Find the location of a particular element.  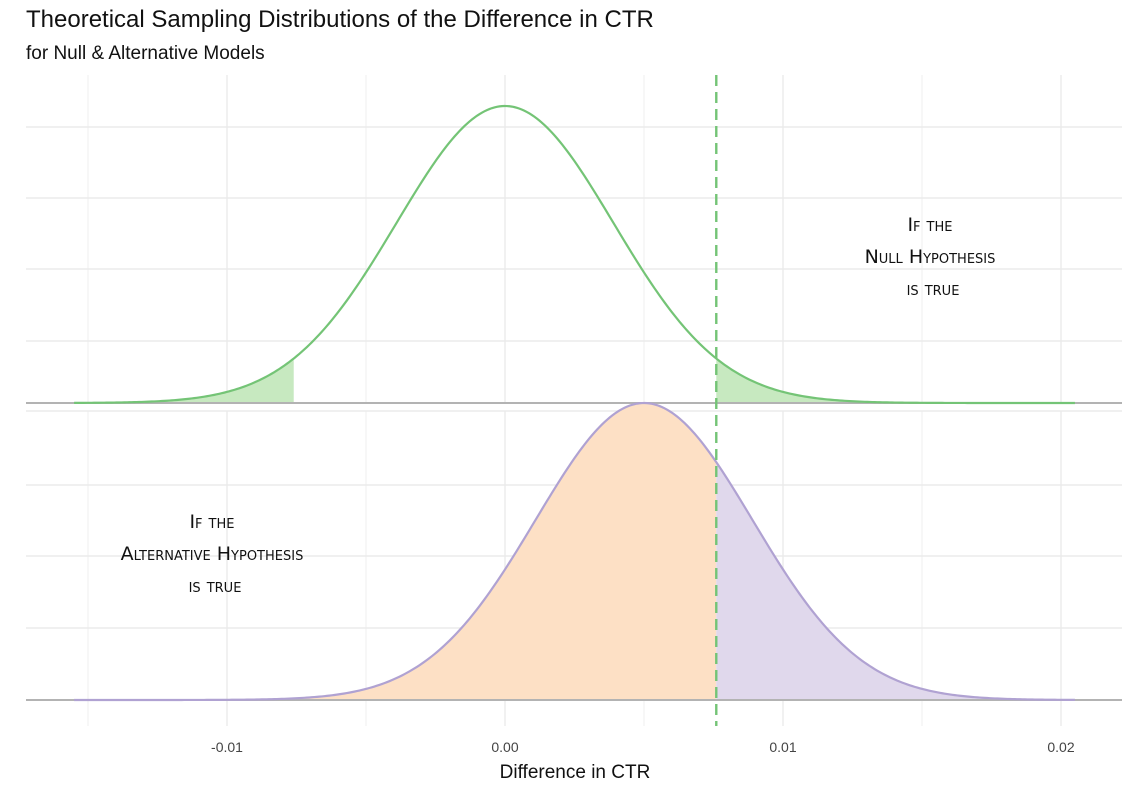

alternative-annotation: If the Alternative Hypothesis is true is located at coordinates (215, 554).